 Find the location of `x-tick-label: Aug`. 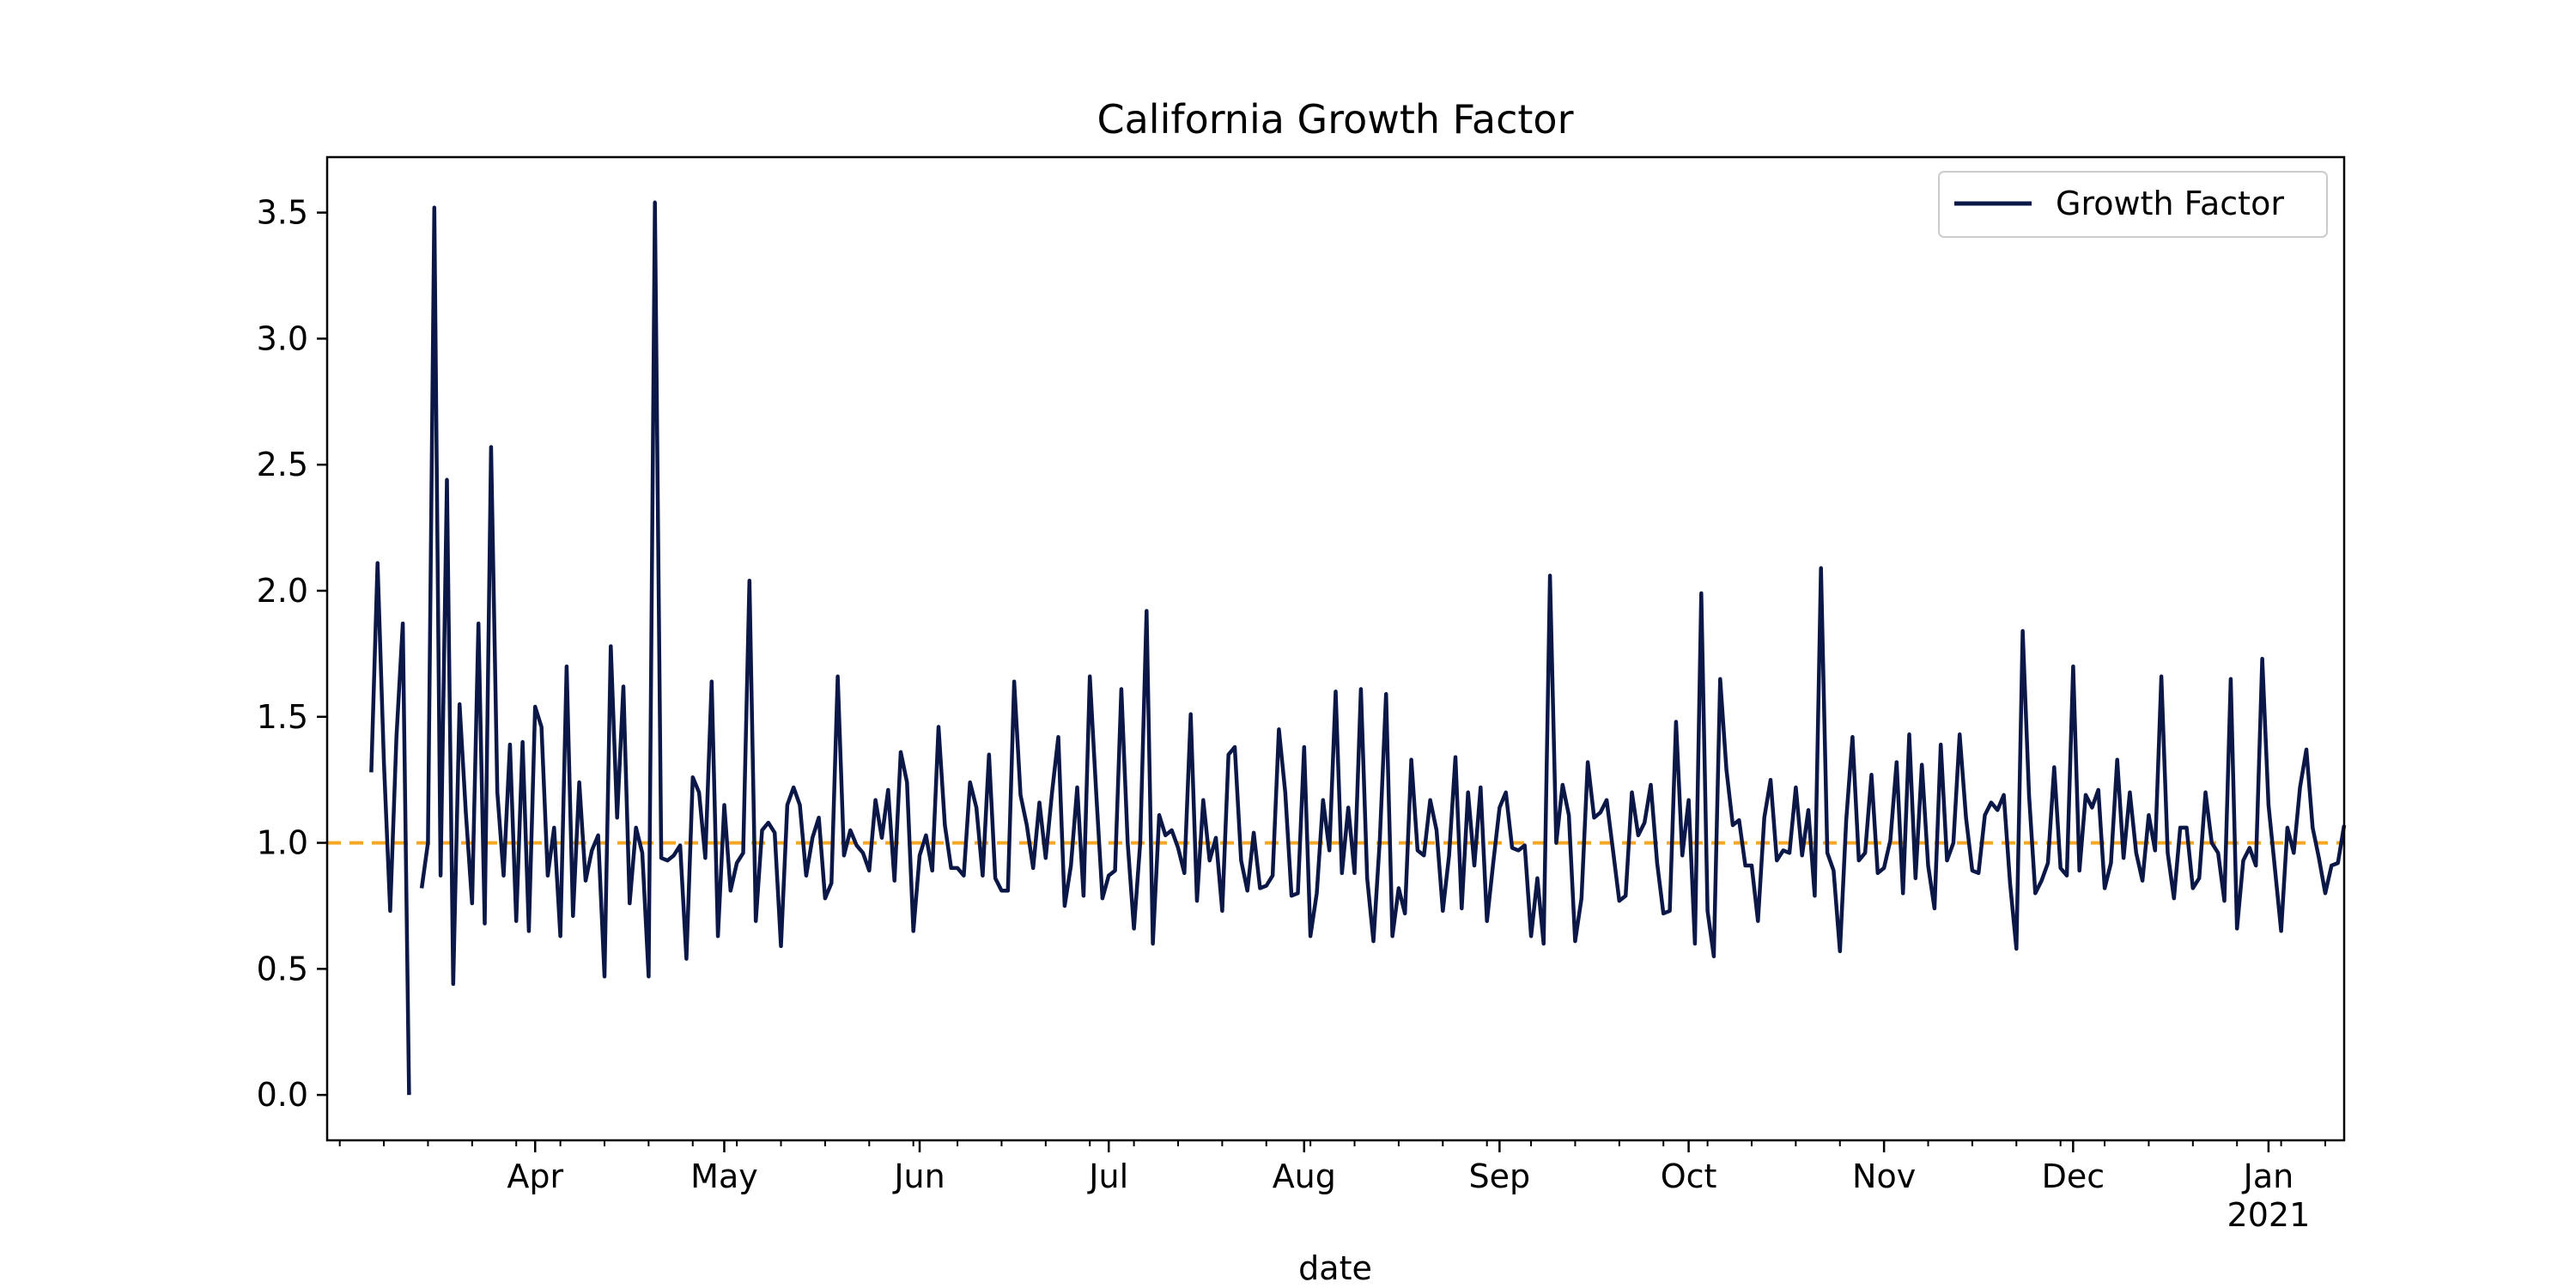

x-tick-label: Aug is located at coordinates (1305, 1176).